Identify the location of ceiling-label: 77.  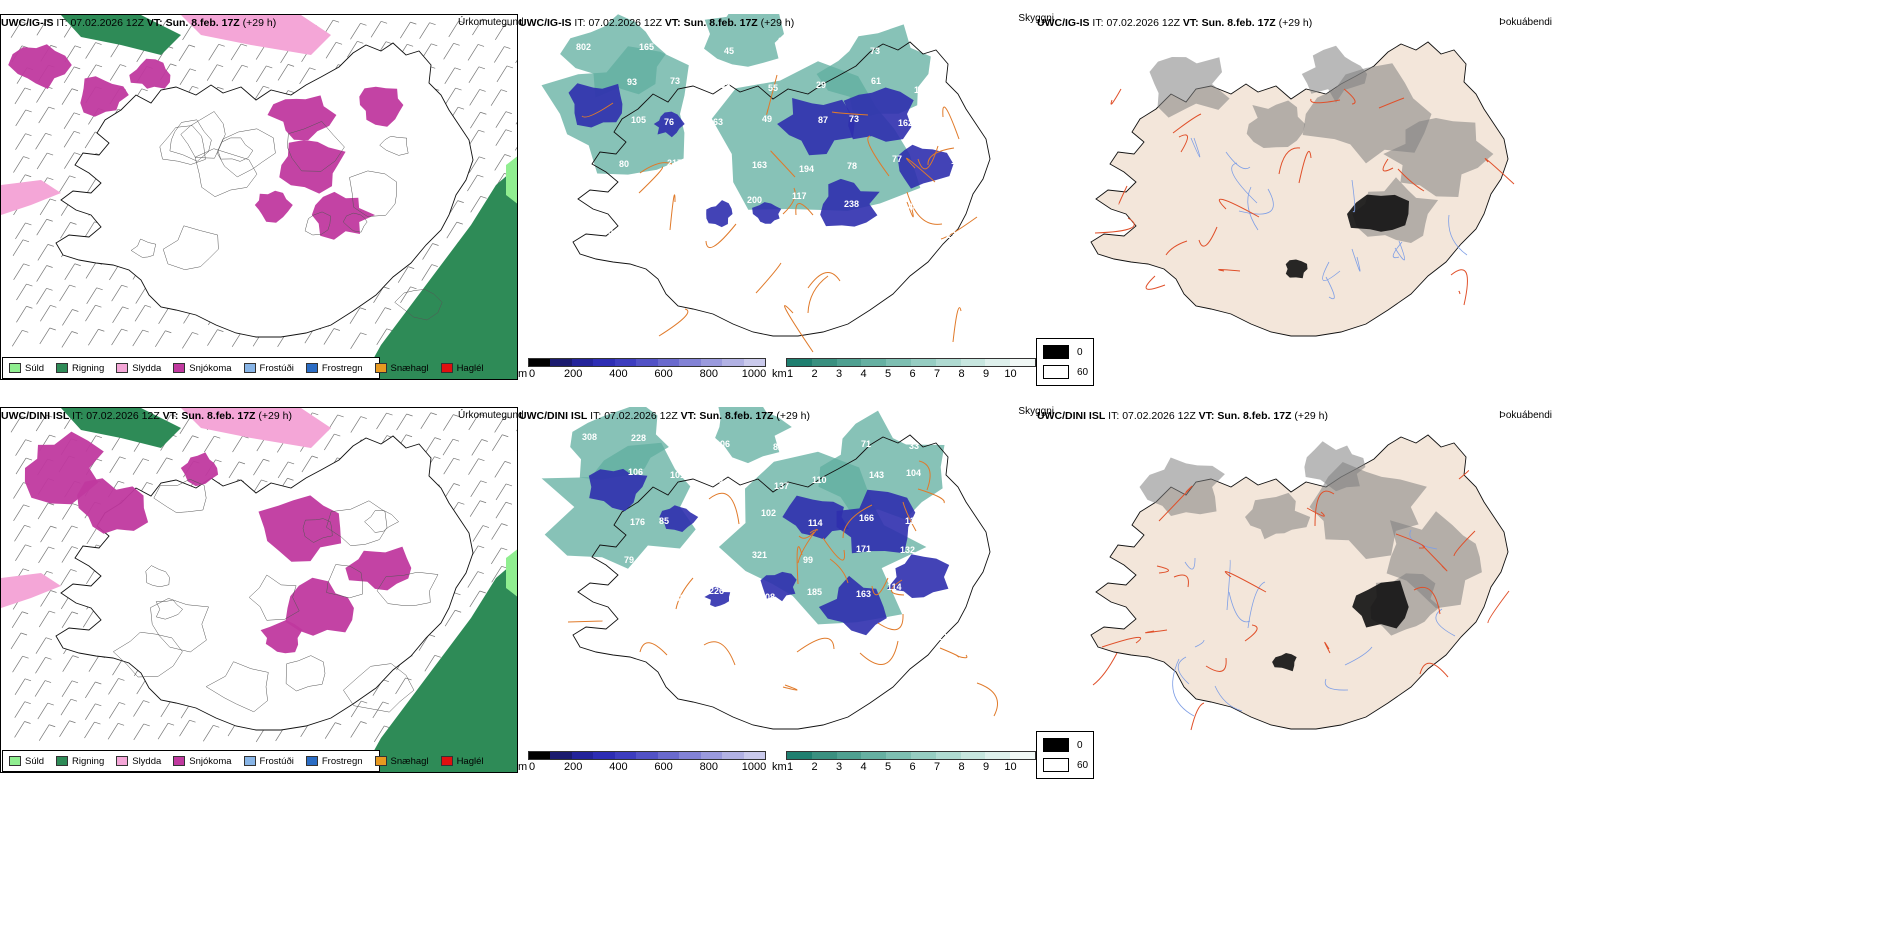
(897, 159).